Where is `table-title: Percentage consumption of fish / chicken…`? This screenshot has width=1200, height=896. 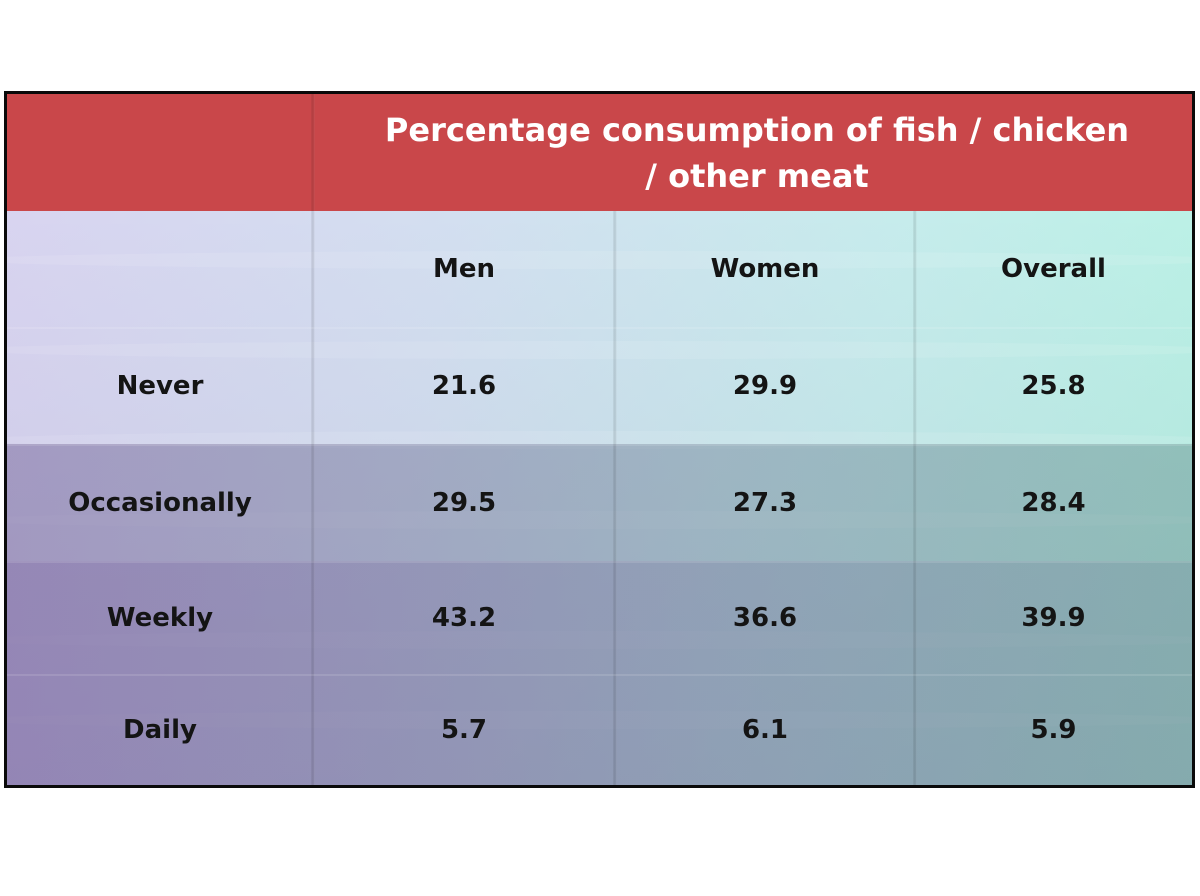 table-title: Percentage consumption of fish / chicken… is located at coordinates (757, 152).